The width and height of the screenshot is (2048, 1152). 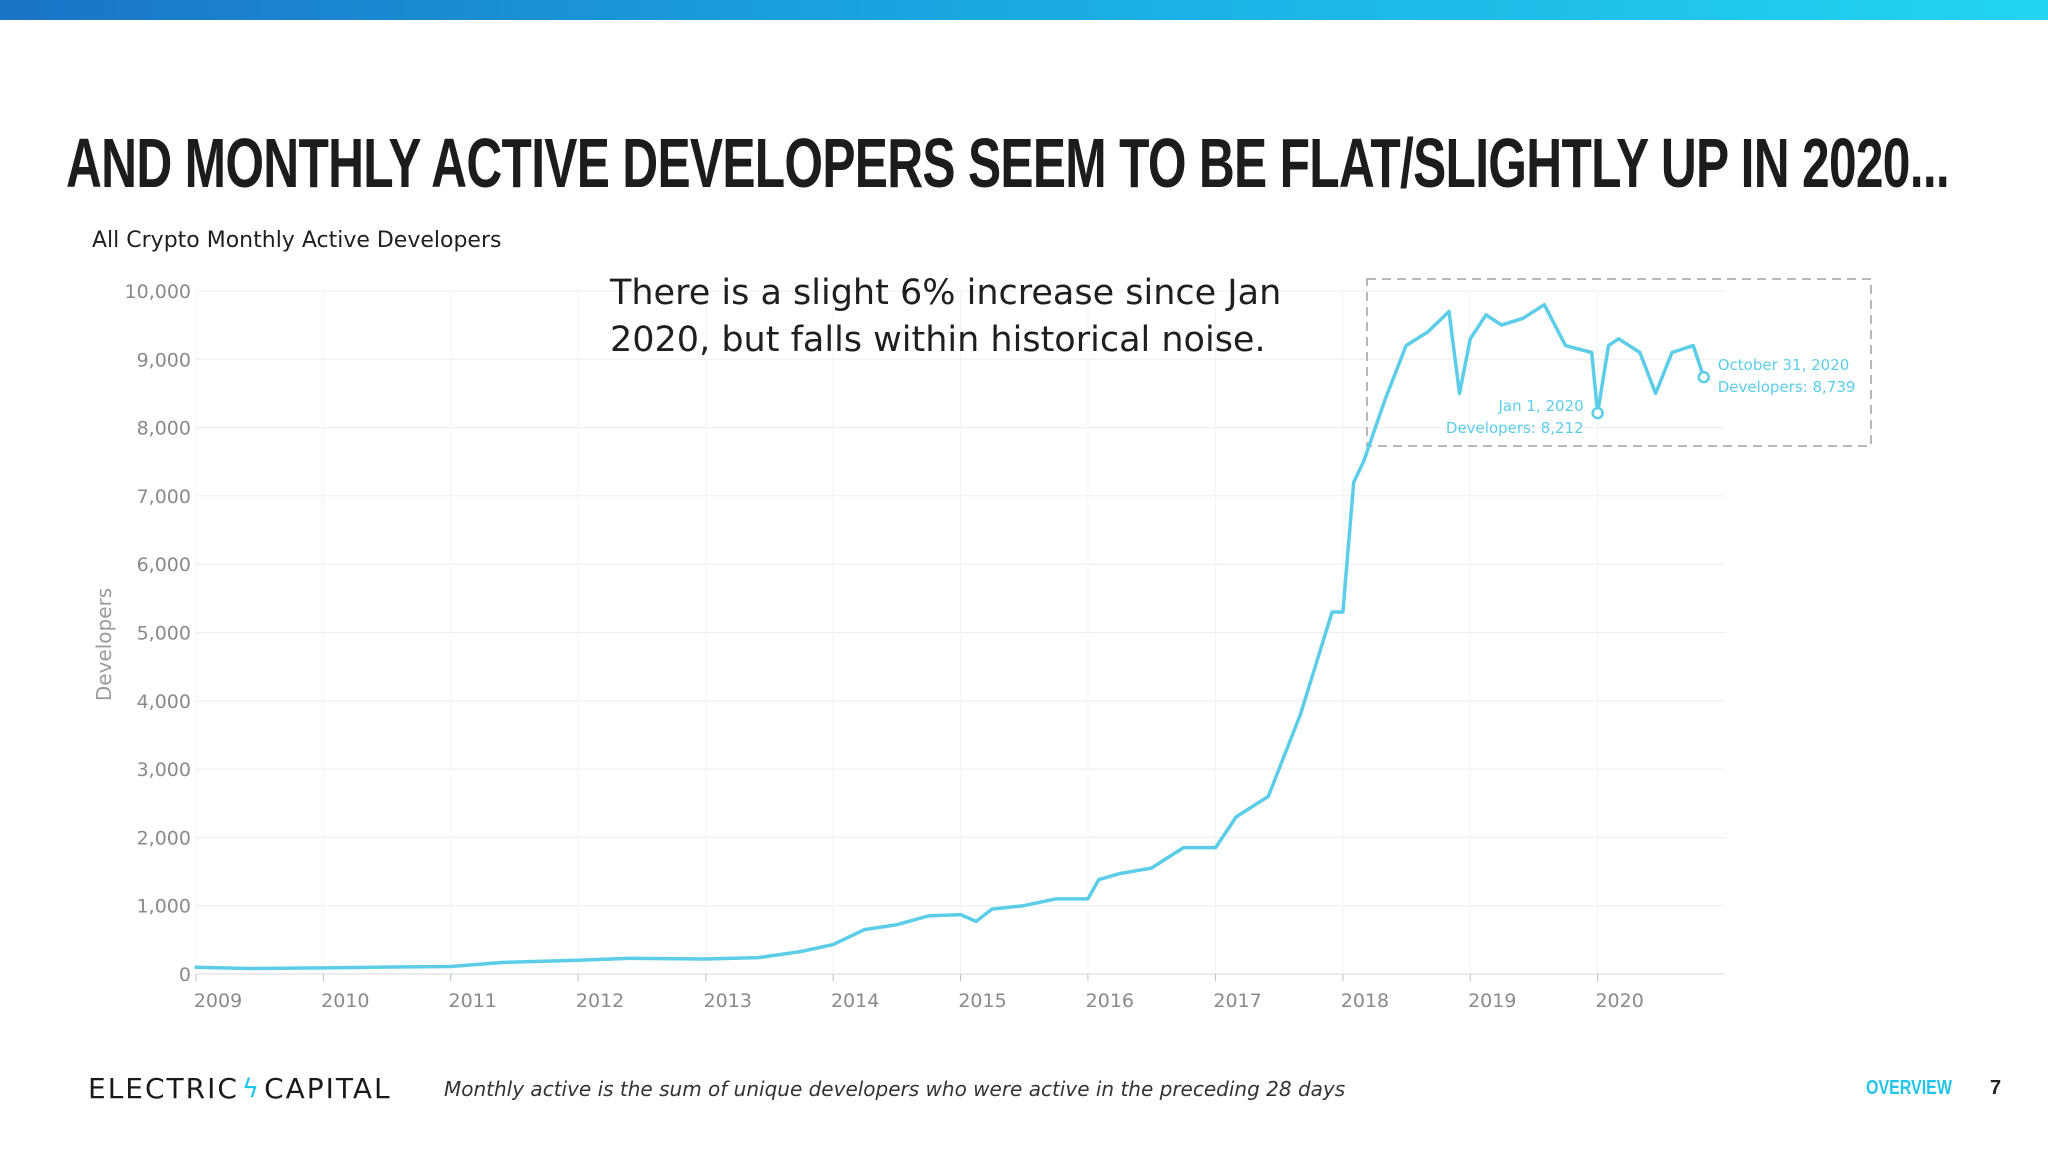 I want to click on y-tick-label: 6,000, so click(x=164, y=565).